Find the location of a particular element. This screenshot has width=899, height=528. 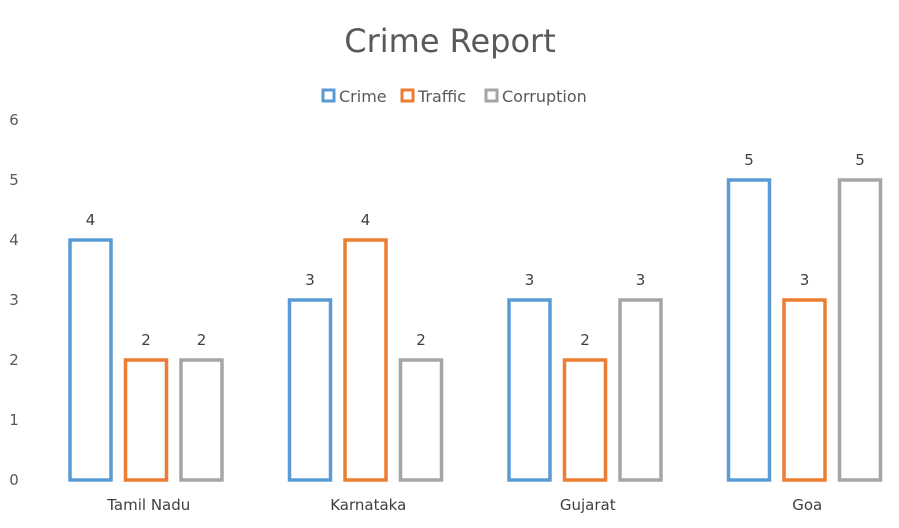

y-tick-label: 6 is located at coordinates (14, 120).